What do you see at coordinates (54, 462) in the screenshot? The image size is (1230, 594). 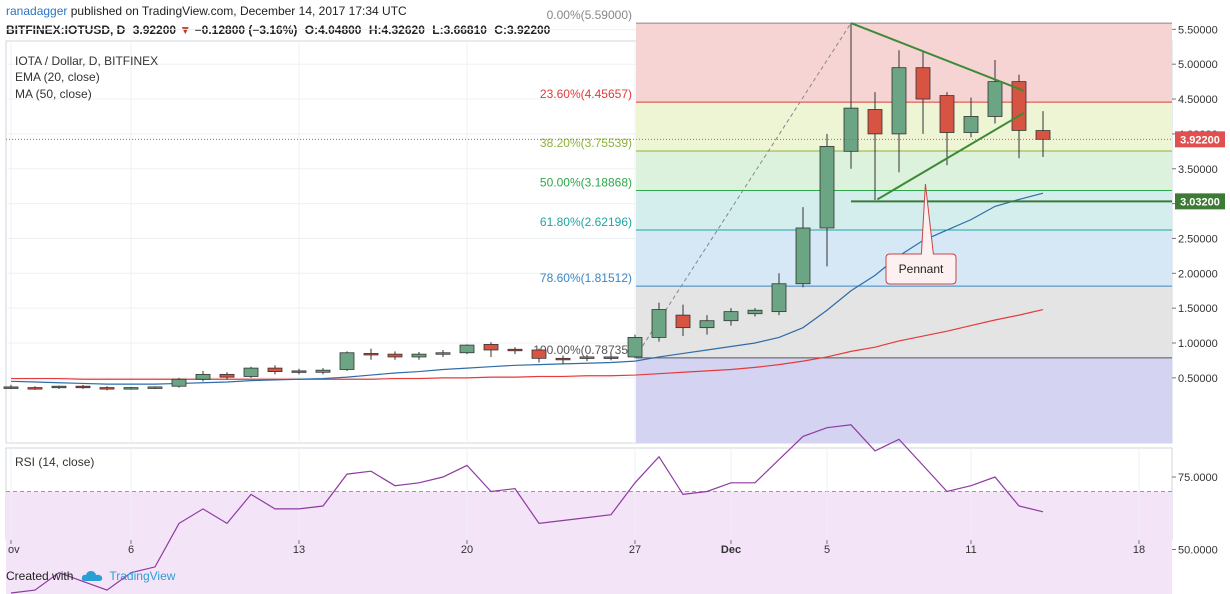 I see `rsi-title: RSI (14, close)` at bounding box center [54, 462].